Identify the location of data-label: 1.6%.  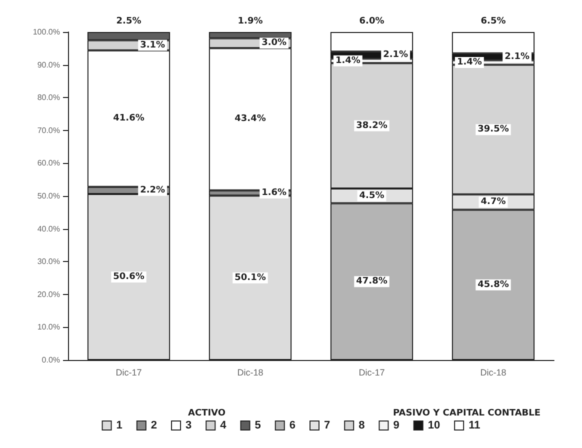
(274, 193).